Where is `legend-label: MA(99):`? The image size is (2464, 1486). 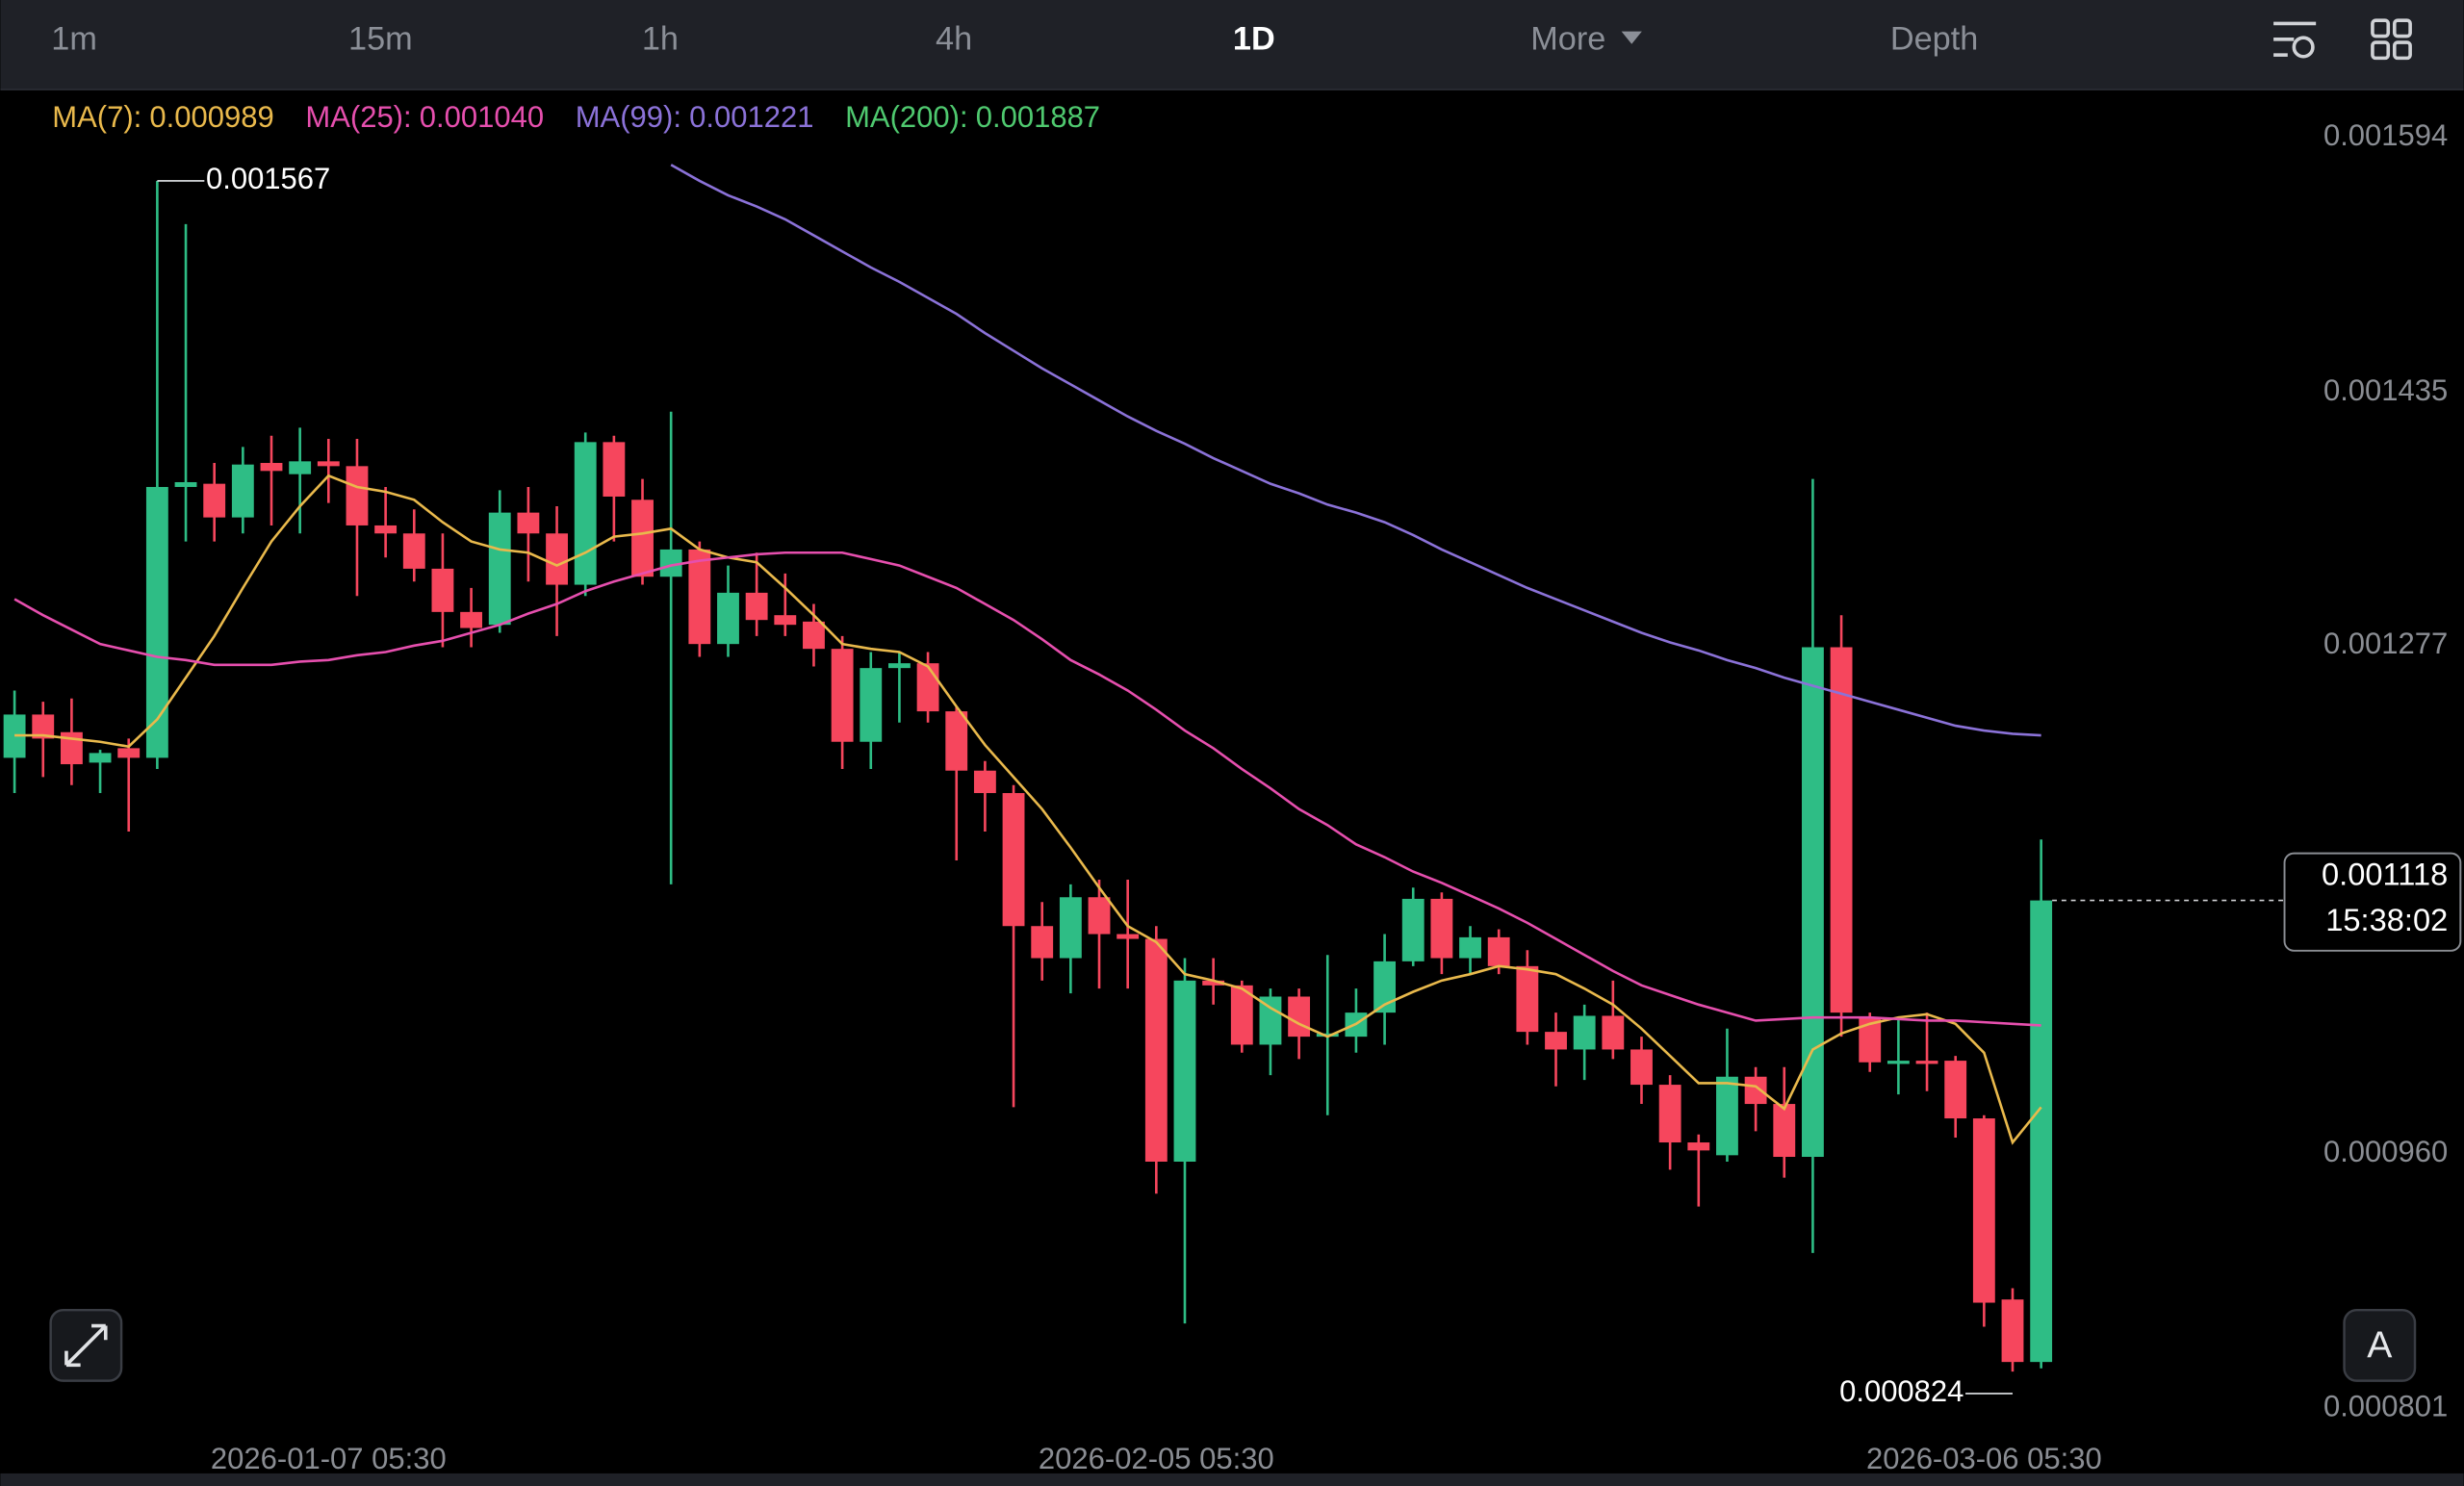
legend-label: MA(99): is located at coordinates (628, 117).